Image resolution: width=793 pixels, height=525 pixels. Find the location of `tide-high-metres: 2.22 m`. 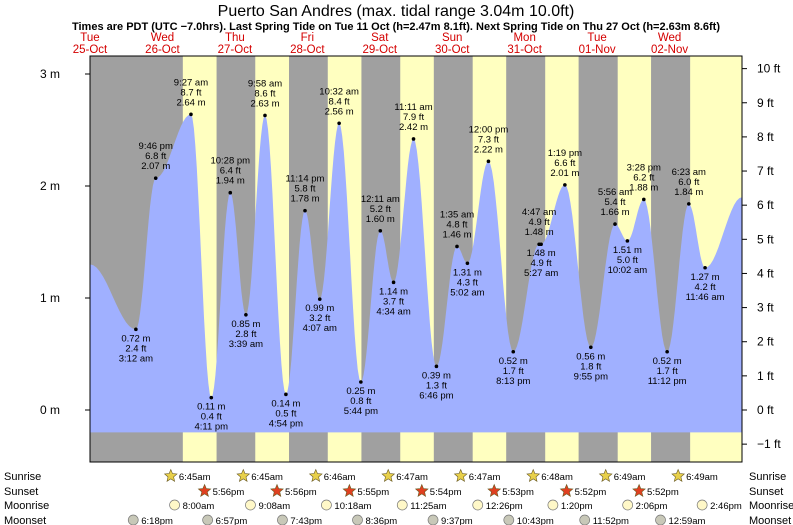

tide-high-metres: 2.22 m is located at coordinates (488, 149).